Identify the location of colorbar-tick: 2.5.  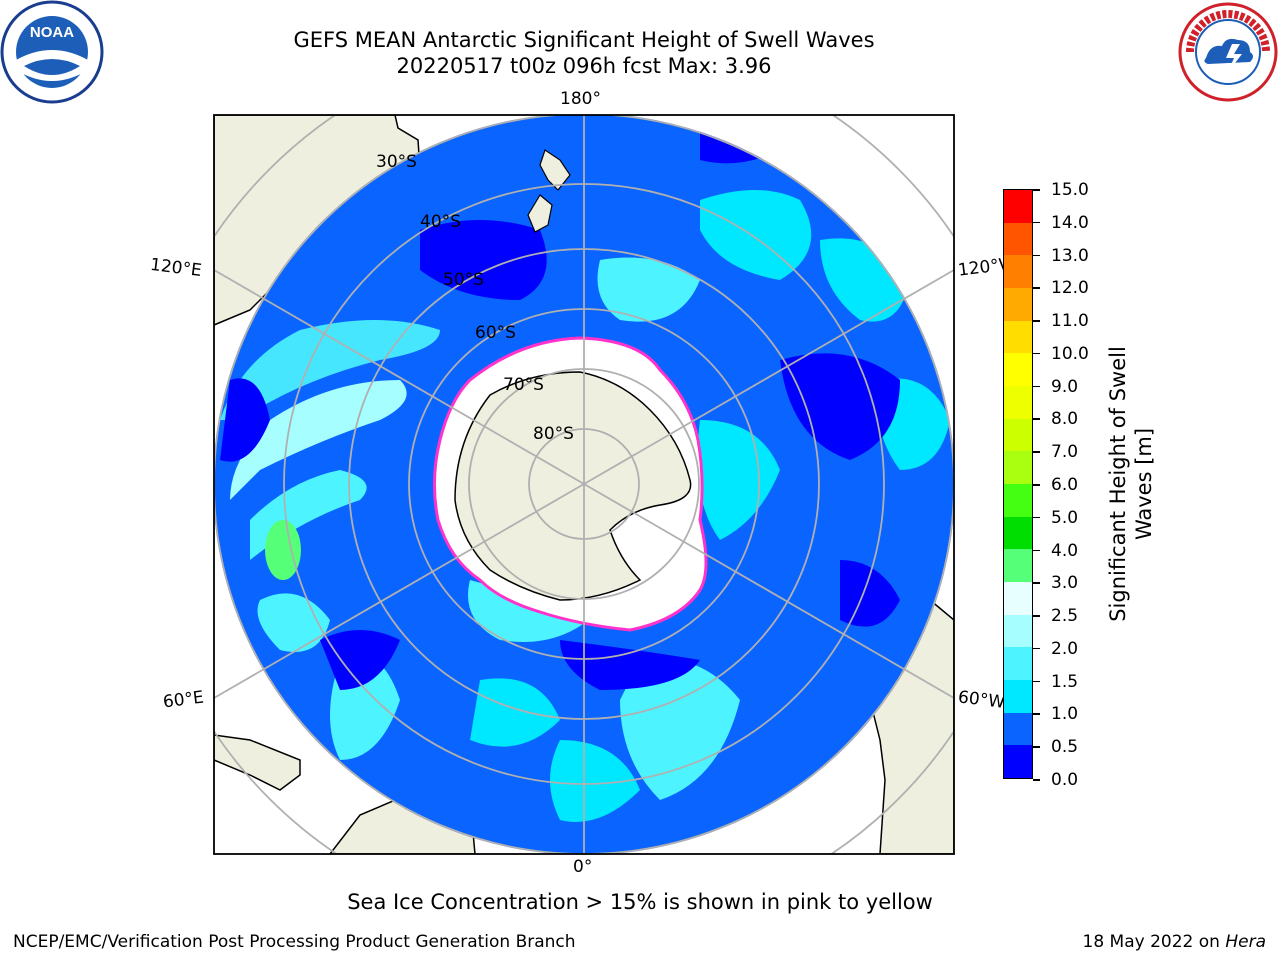
(1055, 616).